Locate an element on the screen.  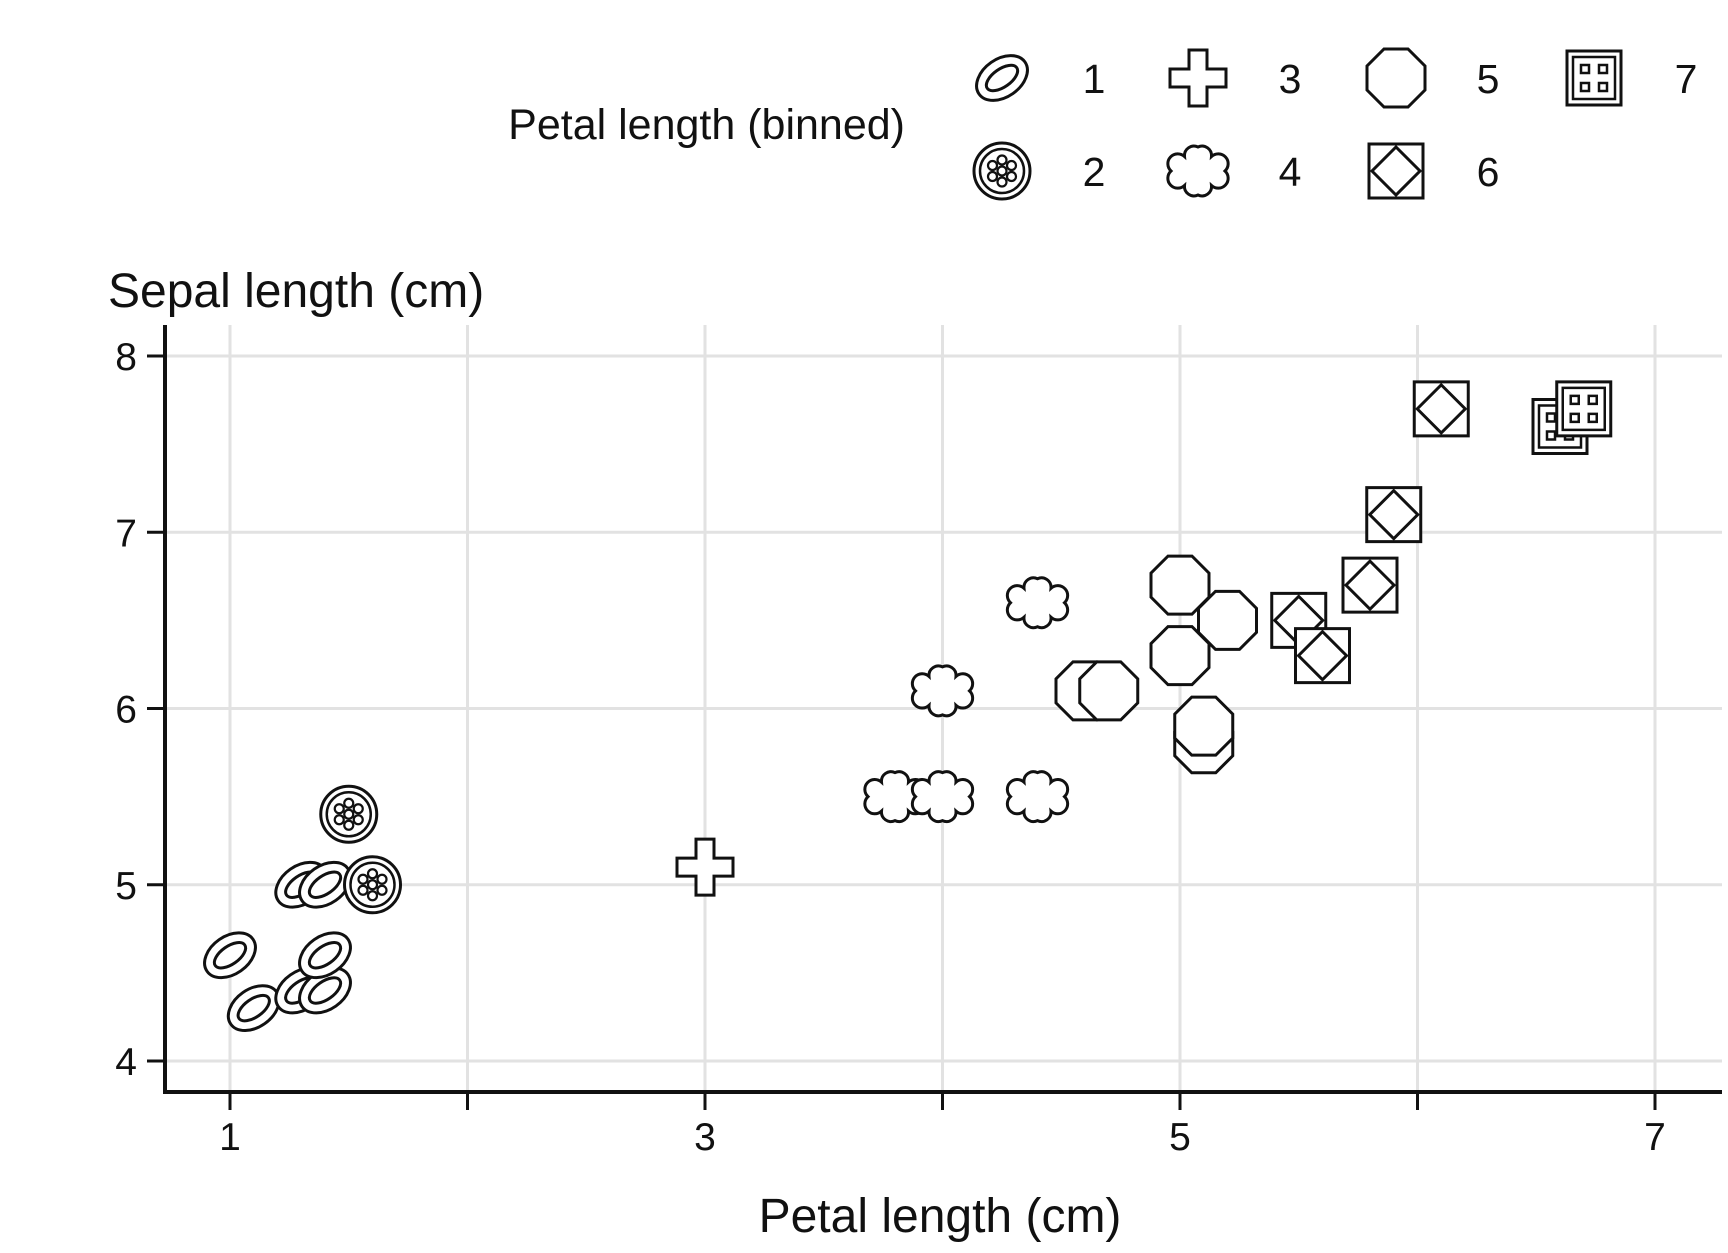
y-tick-label: 4 is located at coordinates (126, 1062).